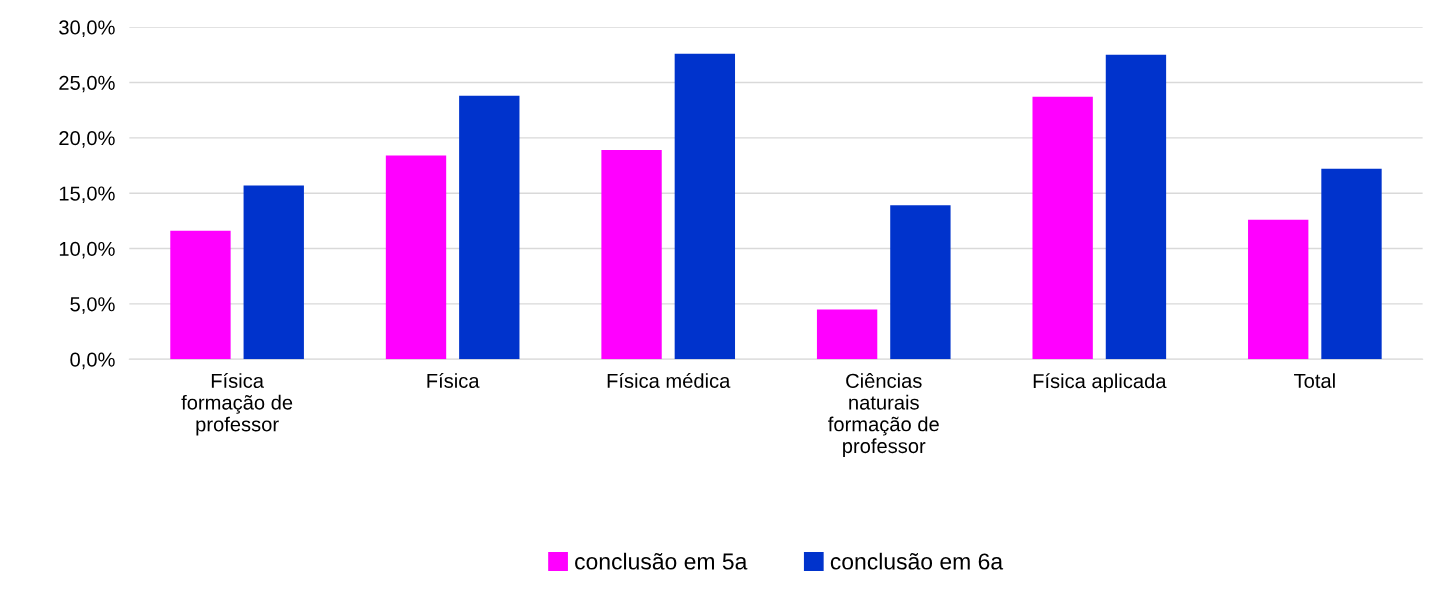 This screenshot has width=1437, height=589. I want to click on x-tick-label: Física, so click(453, 380).